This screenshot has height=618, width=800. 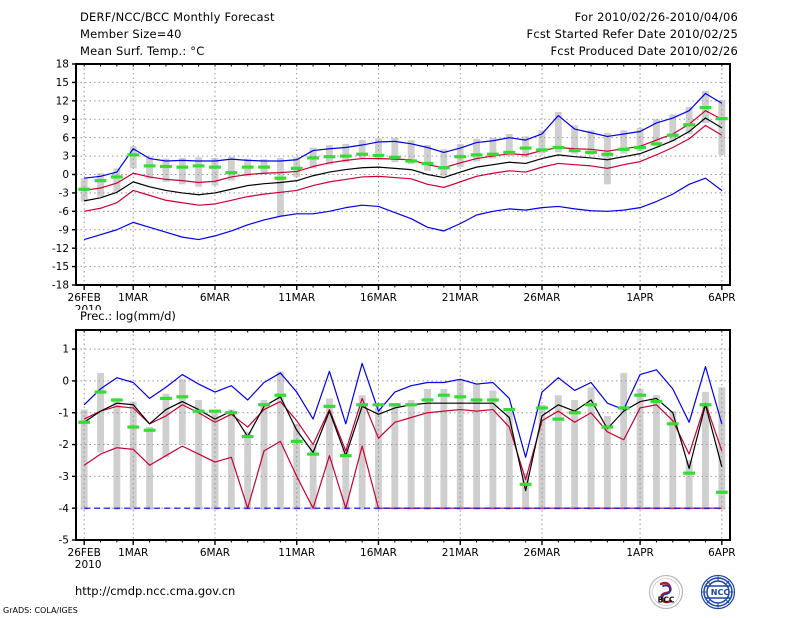 What do you see at coordinates (60, 267) in the screenshot?
I see `y-tick-label: -15` at bounding box center [60, 267].